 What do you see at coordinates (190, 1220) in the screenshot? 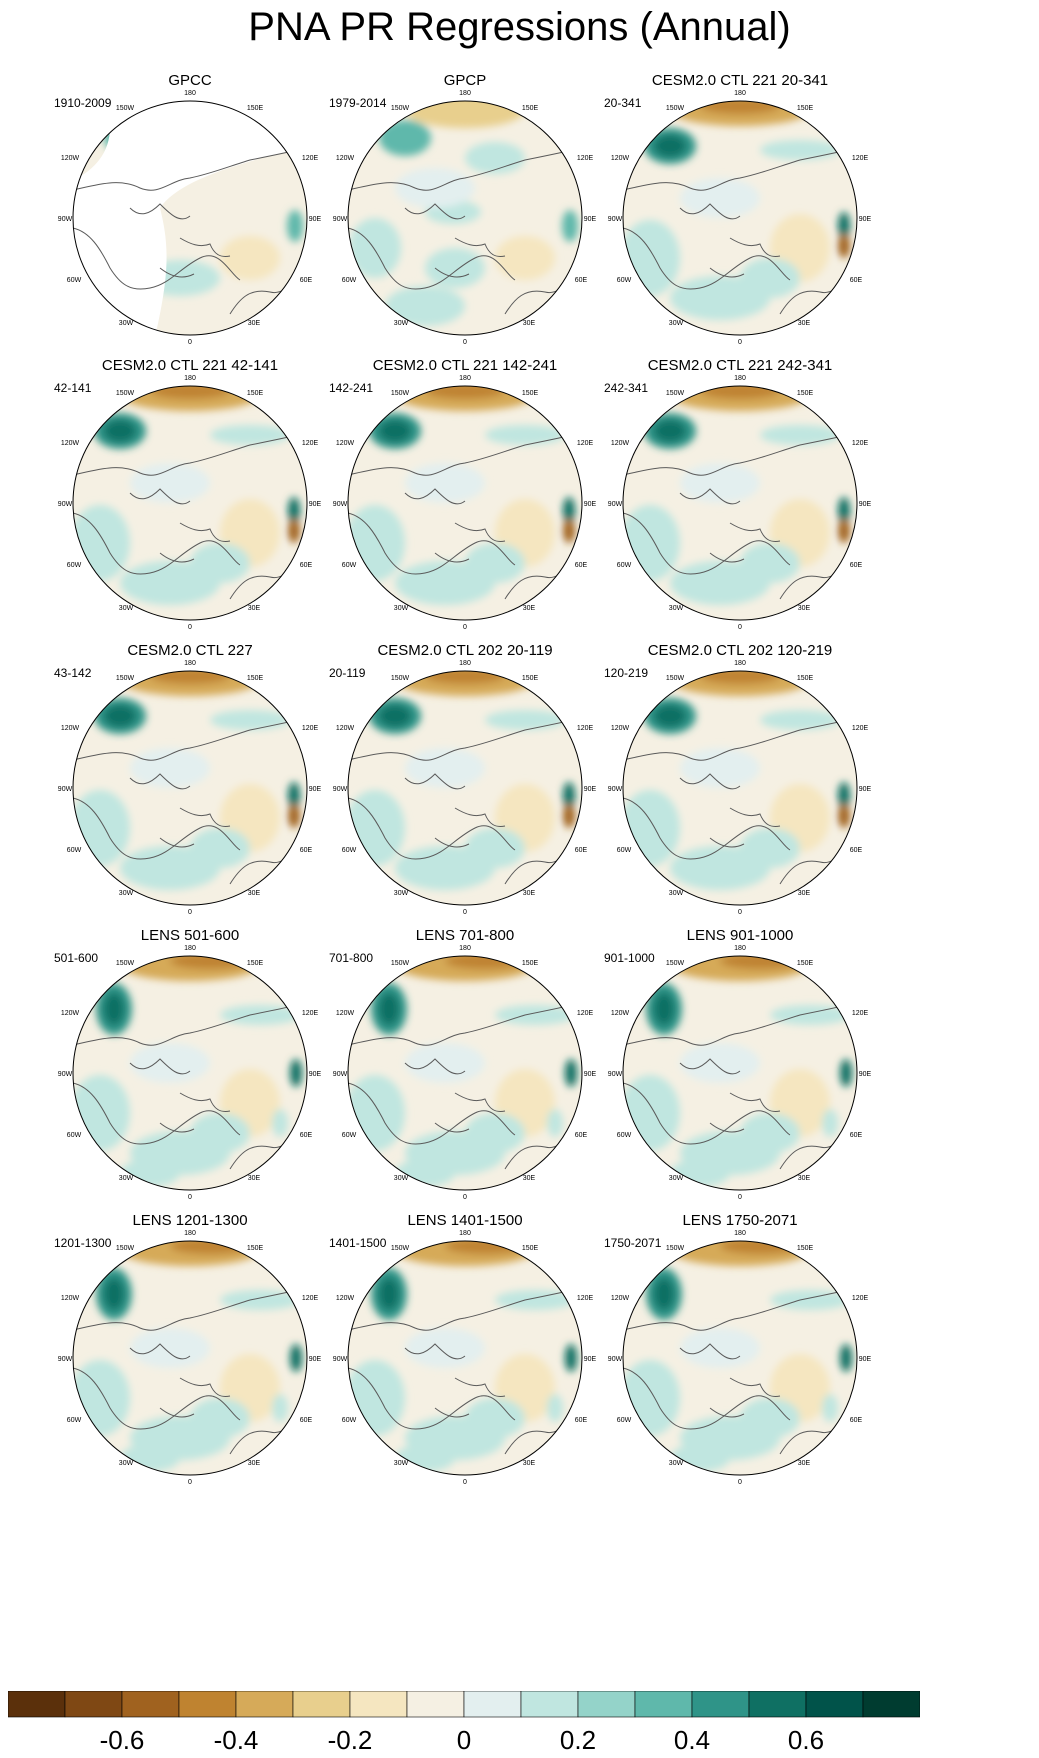
I see `panel-title: LENS 1201-1300` at bounding box center [190, 1220].